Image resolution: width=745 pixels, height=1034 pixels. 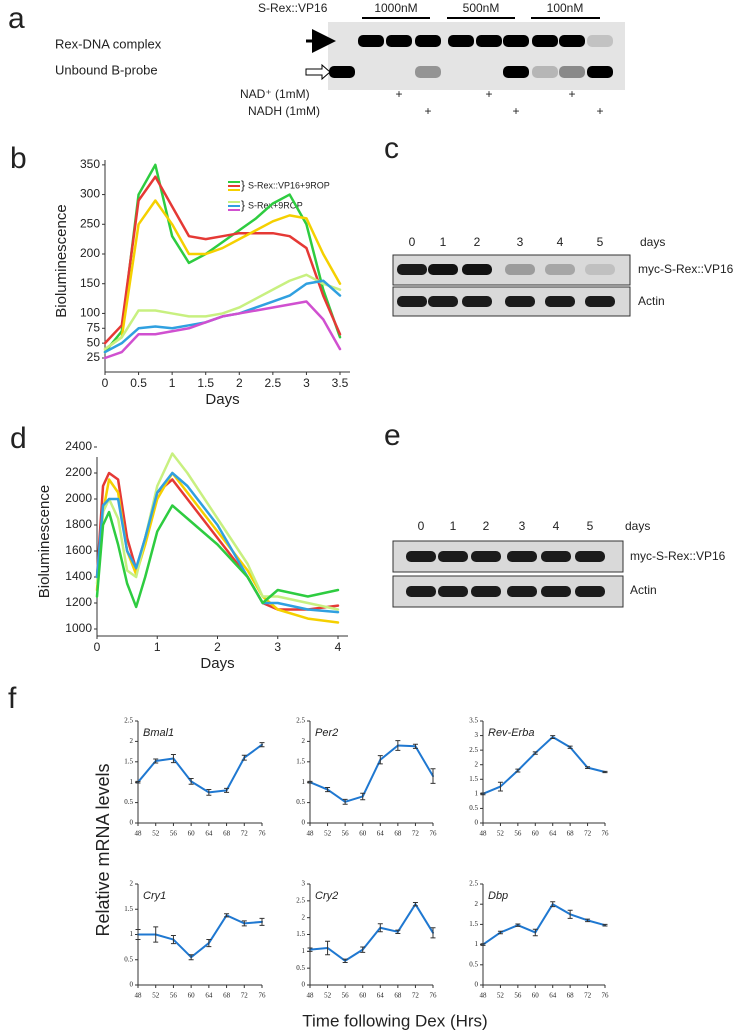 I want to click on y-tick-label: 3.5, so click(x=473, y=721).